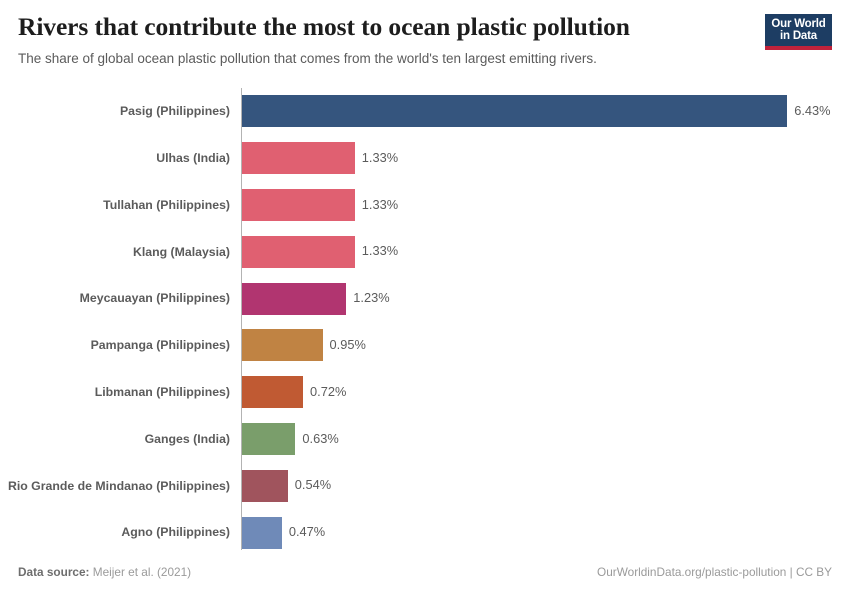 This screenshot has height=600, width=850. I want to click on bar-value-label: 0.95%, so click(347, 344).